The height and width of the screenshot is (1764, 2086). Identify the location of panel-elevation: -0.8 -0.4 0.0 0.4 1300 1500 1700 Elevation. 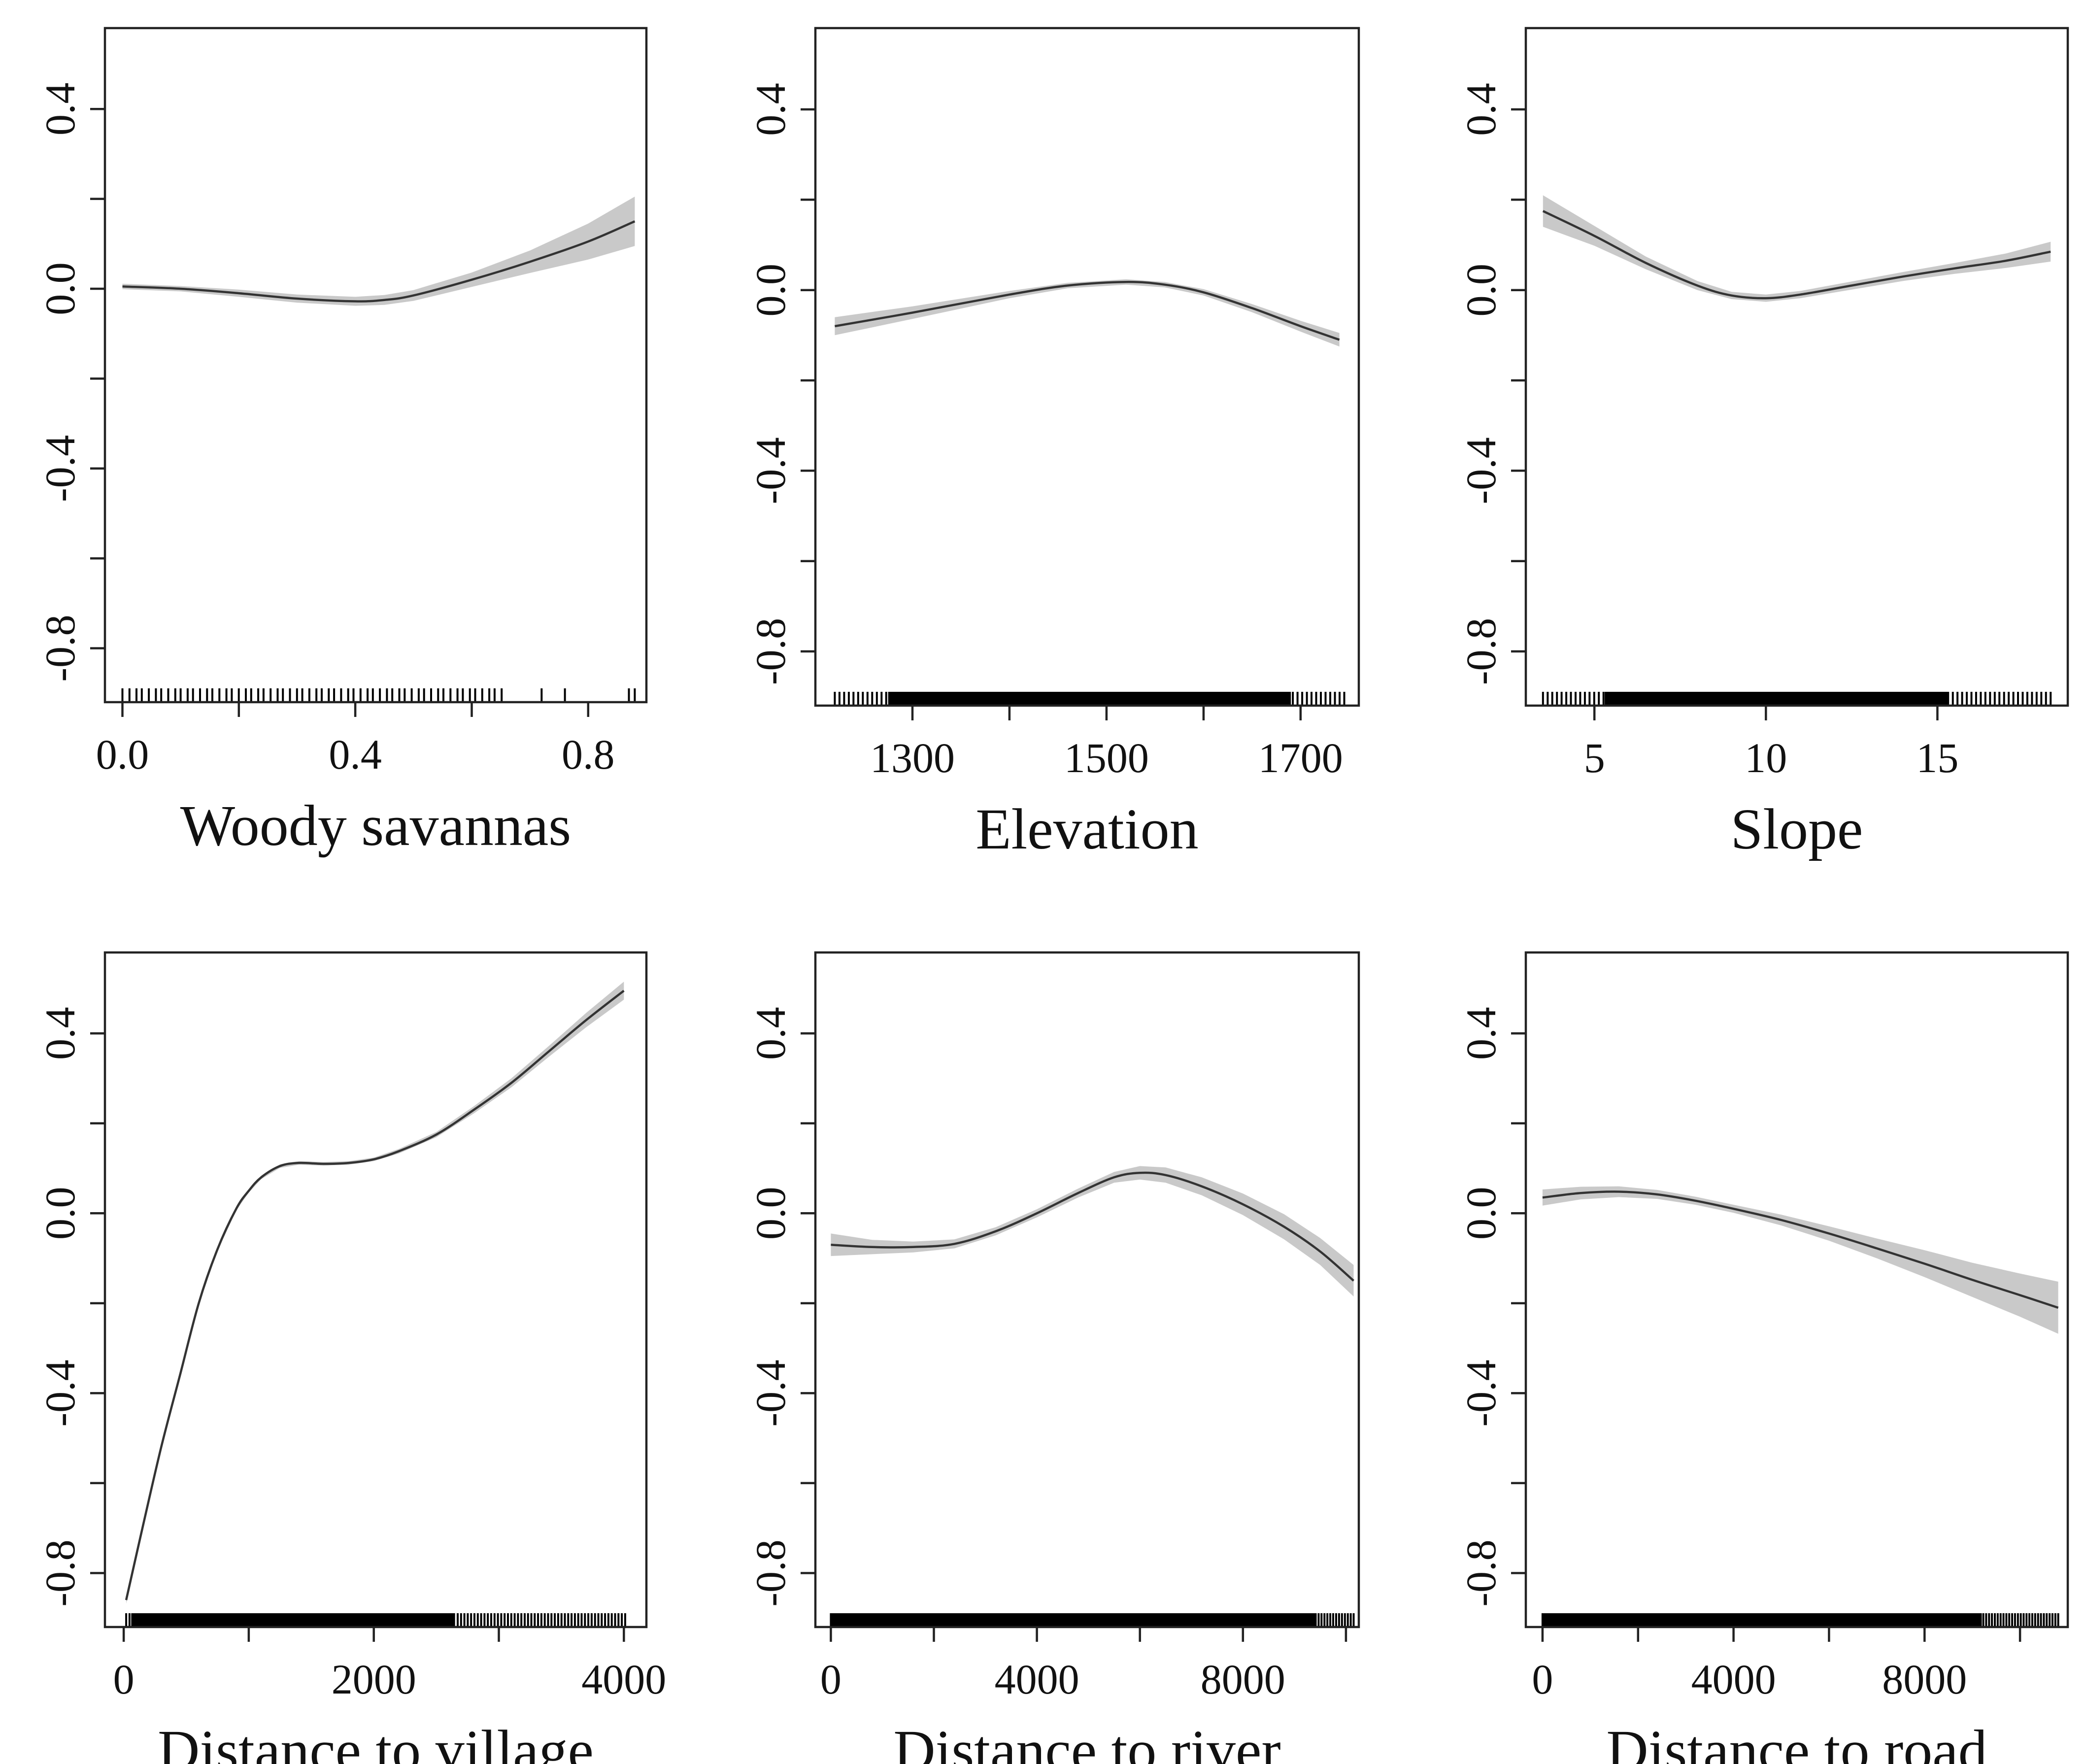
(1053, 444).